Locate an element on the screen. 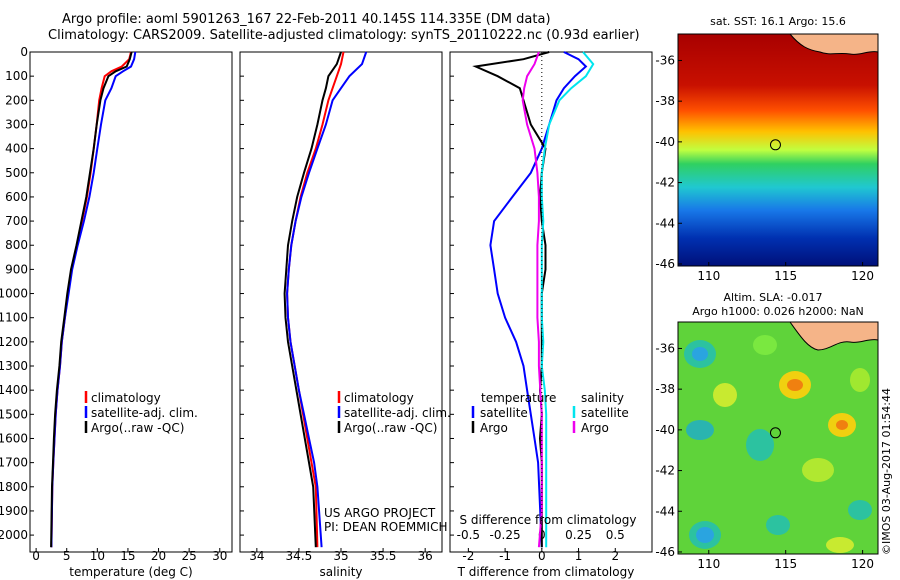  legend-argo: Argo(..raw -QC) is located at coordinates (390, 428).